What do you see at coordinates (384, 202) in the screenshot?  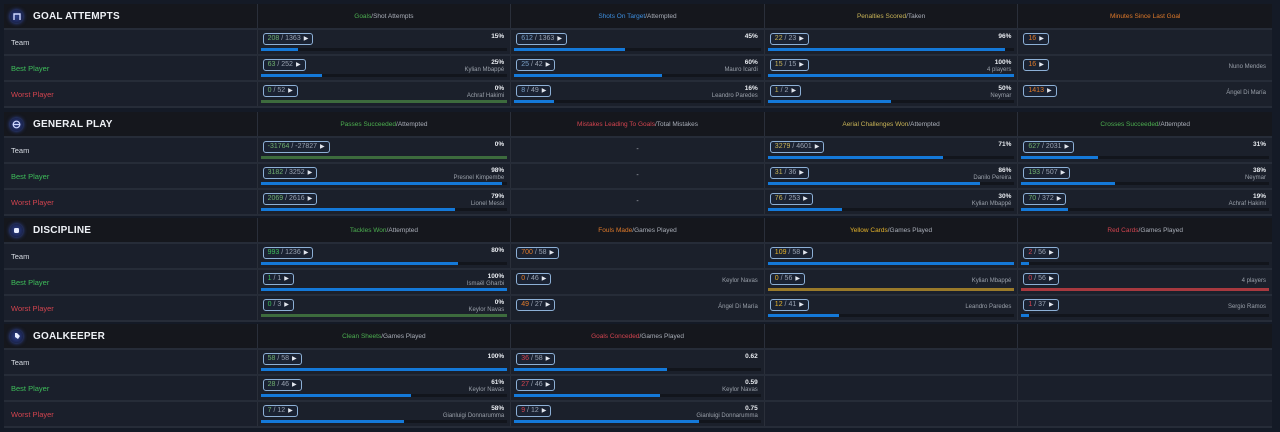 I see `stat-cell: 2069 / 2616 ▶ 79% Lionel Messi` at bounding box center [384, 202].